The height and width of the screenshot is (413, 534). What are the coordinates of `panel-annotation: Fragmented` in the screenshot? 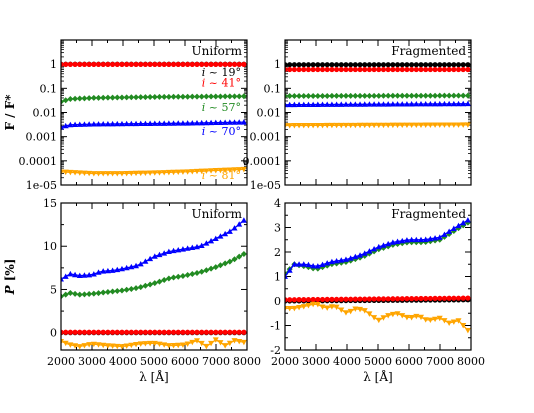 It's located at (428, 51).